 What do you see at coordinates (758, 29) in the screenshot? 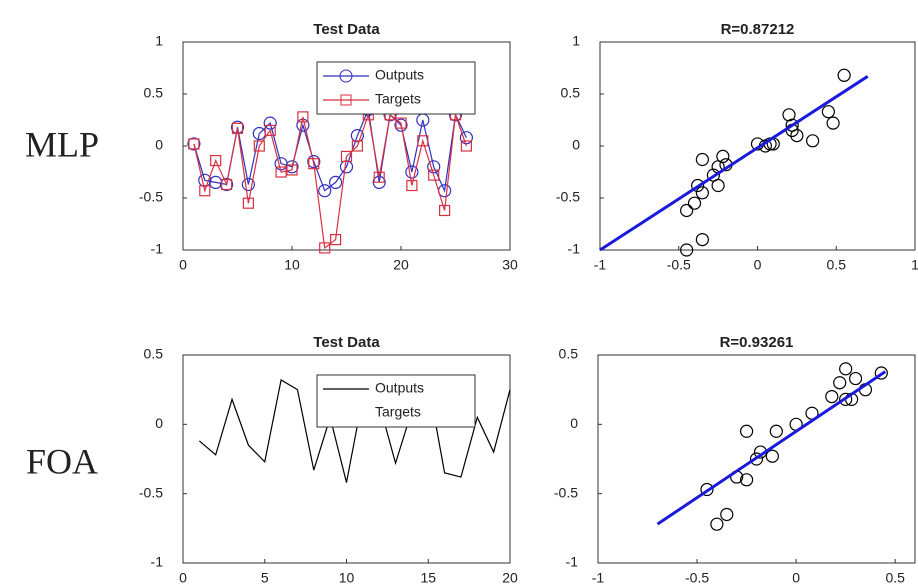
I see `chart-title: R=0.87212` at bounding box center [758, 29].